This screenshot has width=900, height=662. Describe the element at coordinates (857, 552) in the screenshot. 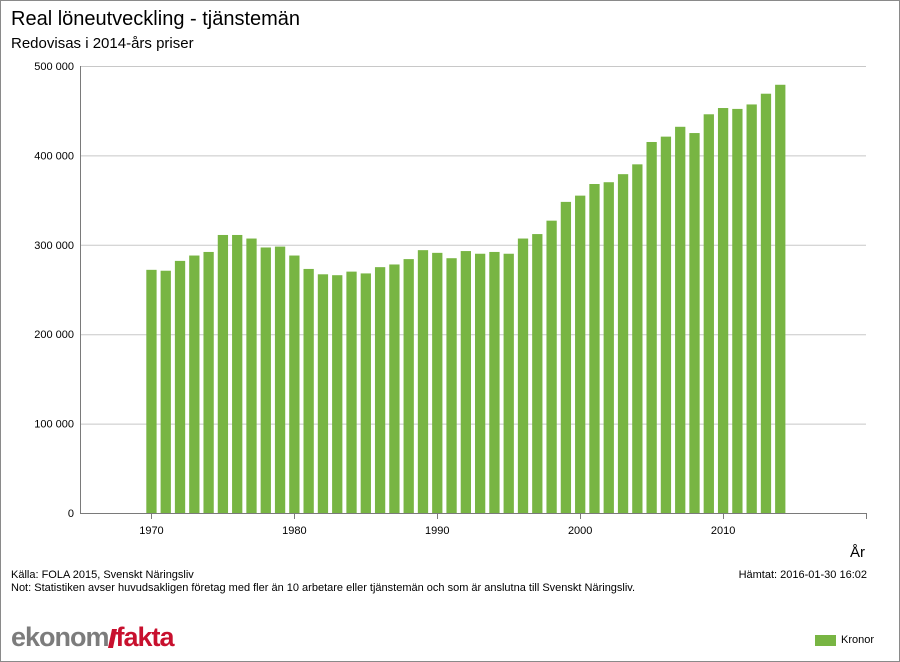

I see `x-axis-label: År` at that location.